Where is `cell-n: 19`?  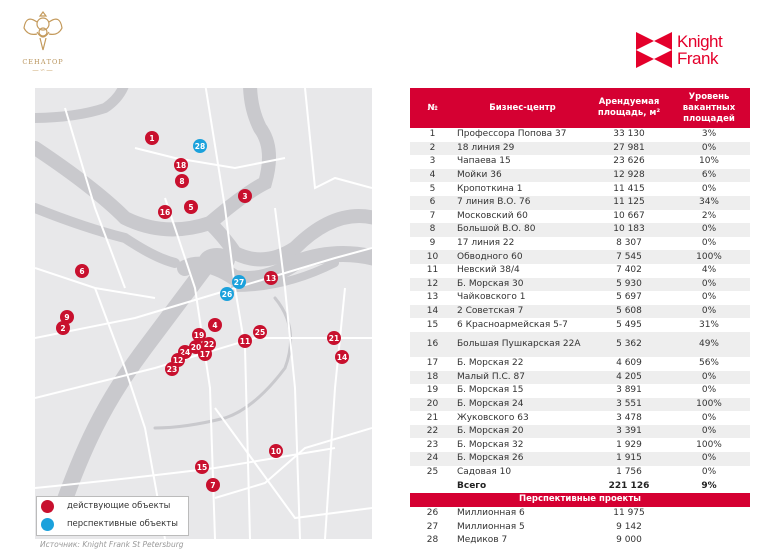 cell-n: 19 is located at coordinates (432, 390).